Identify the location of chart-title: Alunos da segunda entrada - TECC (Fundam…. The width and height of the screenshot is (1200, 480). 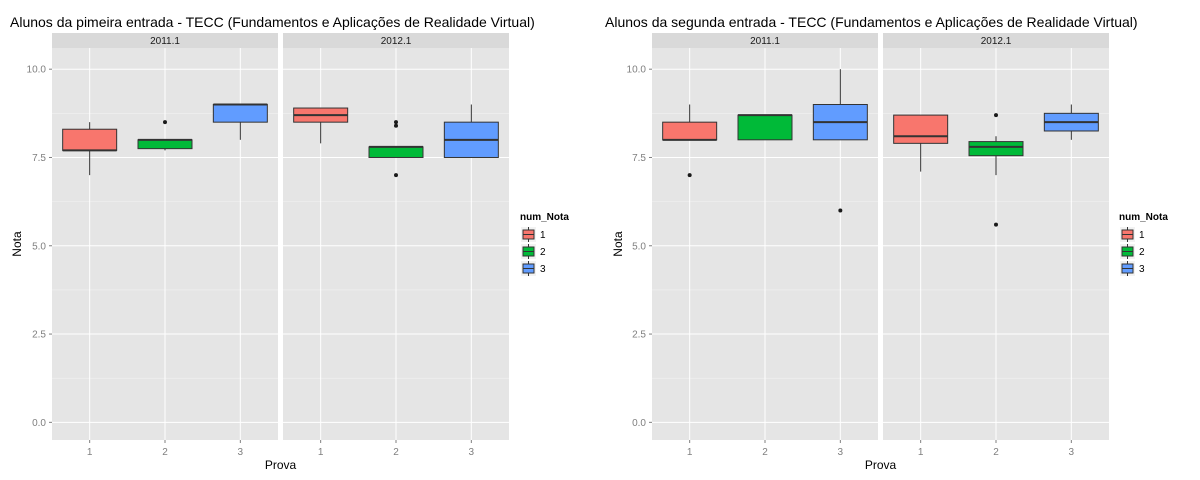
(871, 22).